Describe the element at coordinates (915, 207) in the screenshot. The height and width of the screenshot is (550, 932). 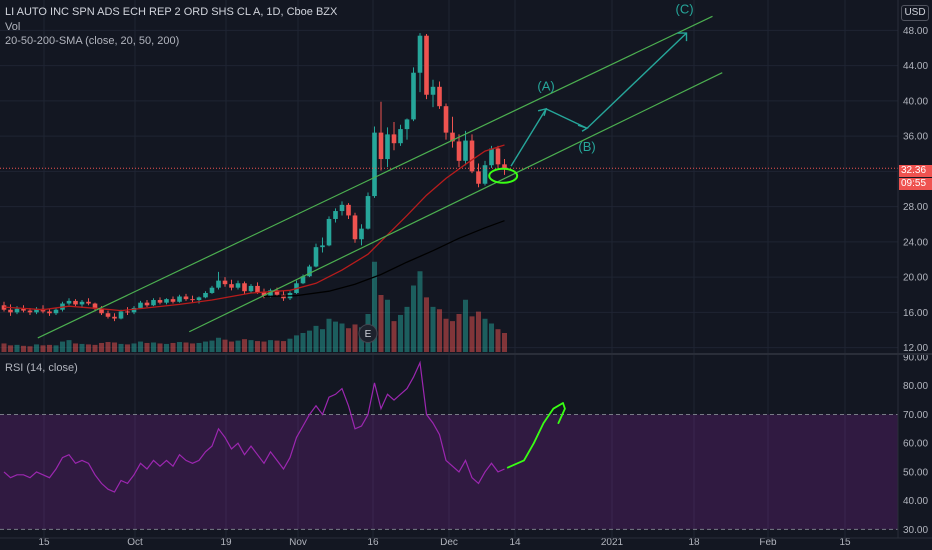
I see `y-tick-label: 28.00` at that location.